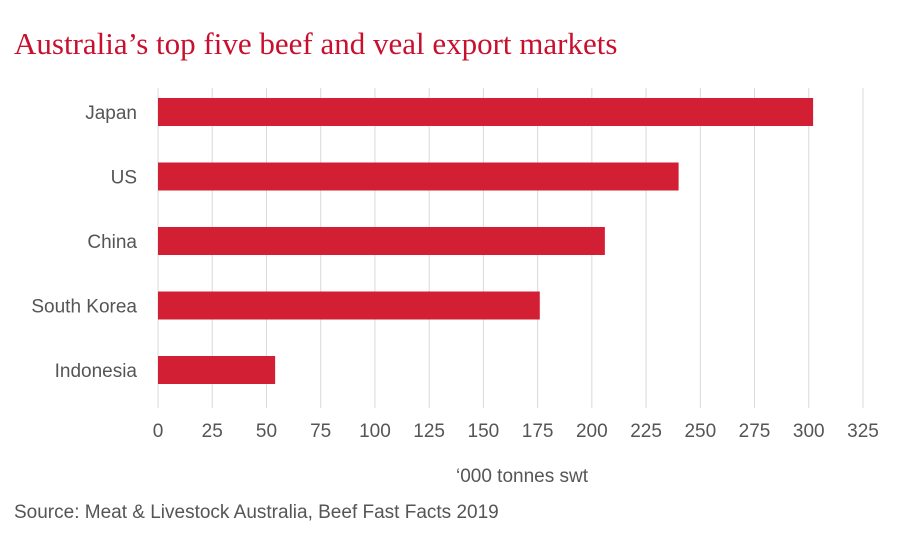 Image resolution: width=912 pixels, height=545 pixels. What do you see at coordinates (418, 176) in the screenshot?
I see `bar-us` at bounding box center [418, 176].